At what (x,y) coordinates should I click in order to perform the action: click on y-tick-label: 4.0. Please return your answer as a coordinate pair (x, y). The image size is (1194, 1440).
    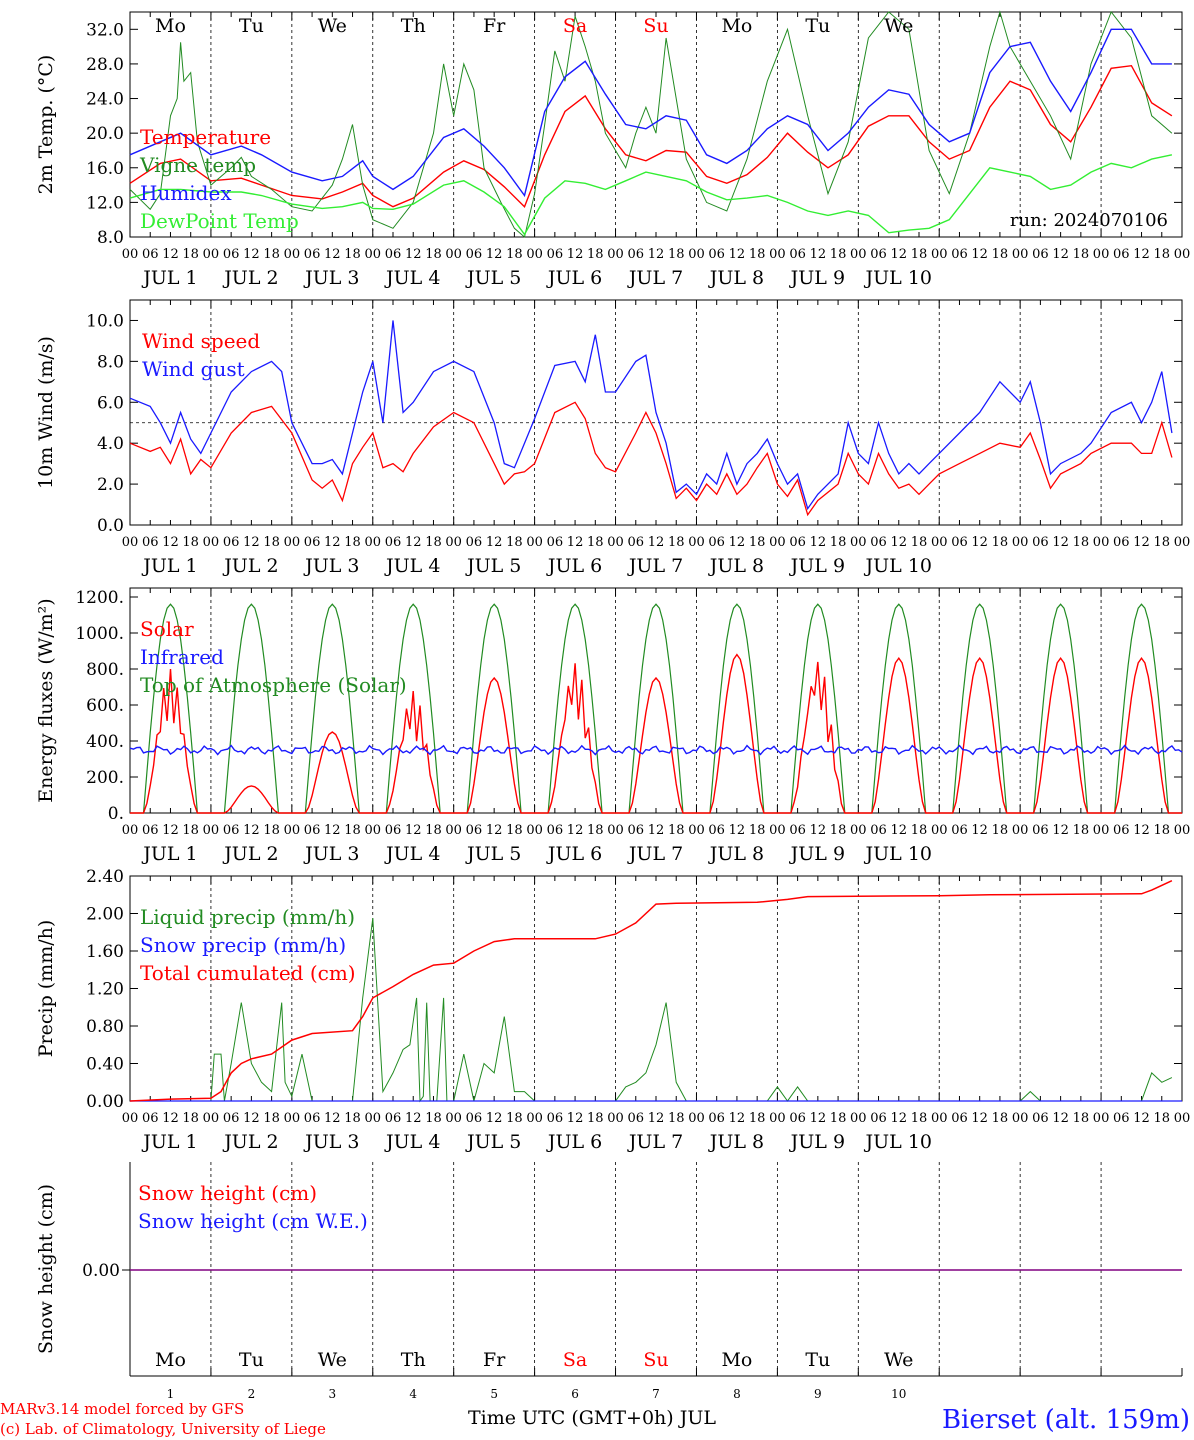
    Looking at the image, I should click on (110, 444).